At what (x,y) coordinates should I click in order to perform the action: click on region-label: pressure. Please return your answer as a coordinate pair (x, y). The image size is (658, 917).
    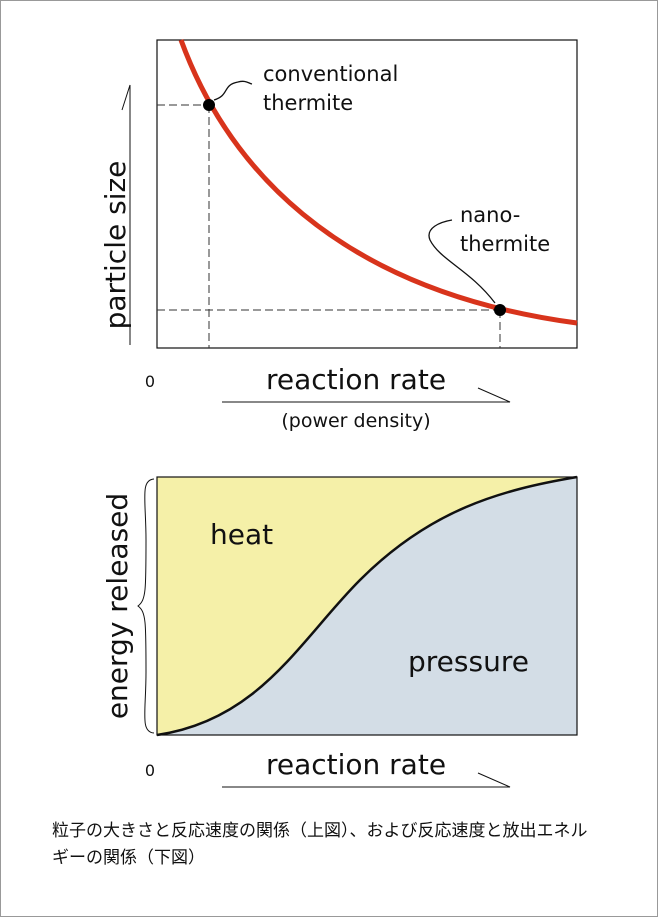
    Looking at the image, I should click on (468, 661).